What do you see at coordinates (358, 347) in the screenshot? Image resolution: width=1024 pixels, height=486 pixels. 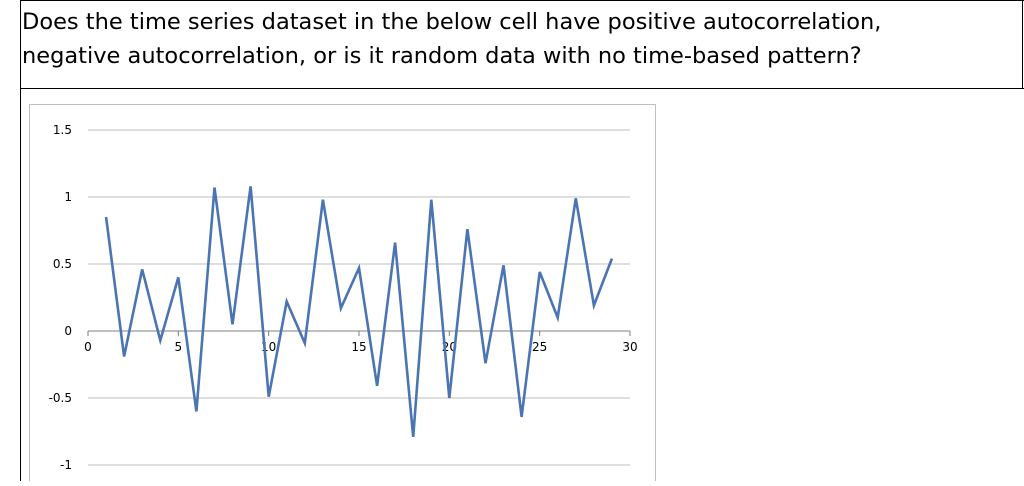 I see `x-tick-label: 15` at bounding box center [358, 347].